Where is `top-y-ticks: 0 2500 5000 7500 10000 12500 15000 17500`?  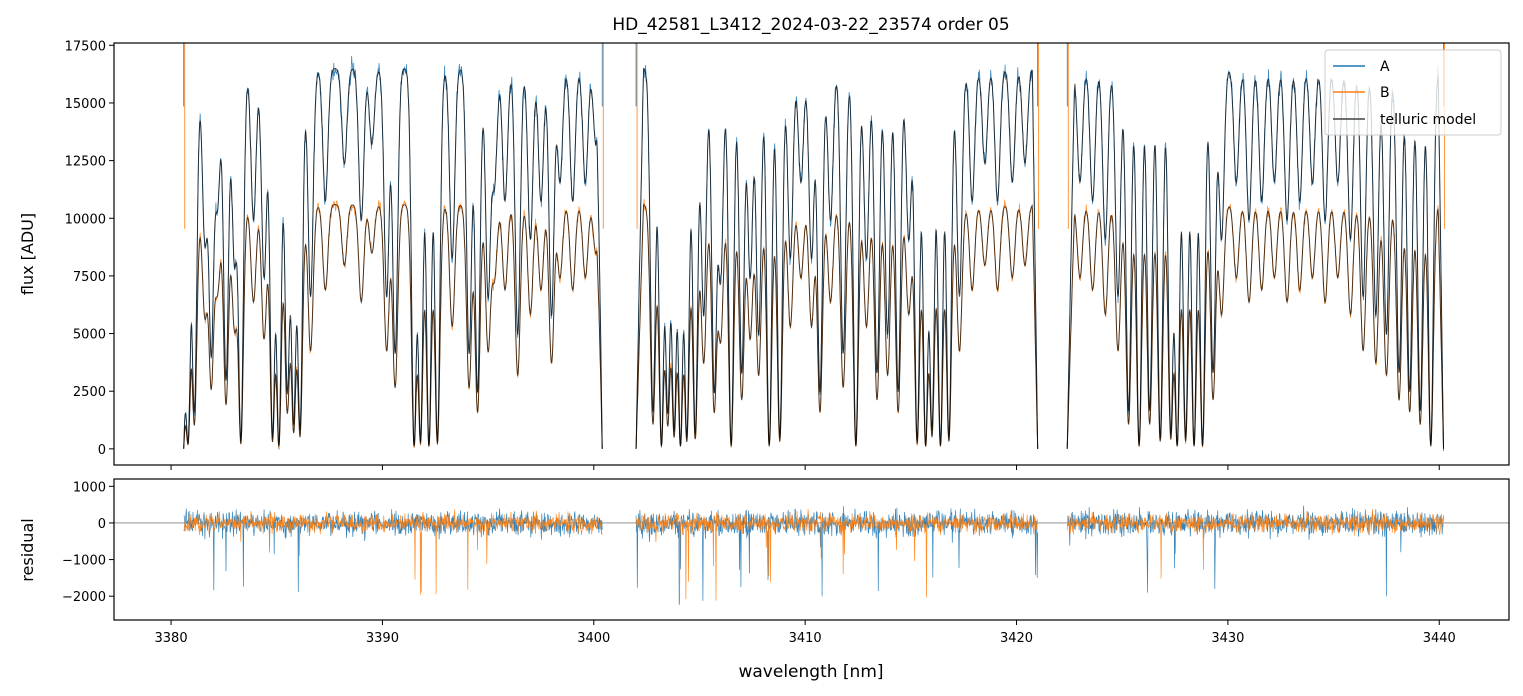 top-y-ticks: 0 2500 5000 7500 10000 12500 15000 17500 is located at coordinates (89, 248).